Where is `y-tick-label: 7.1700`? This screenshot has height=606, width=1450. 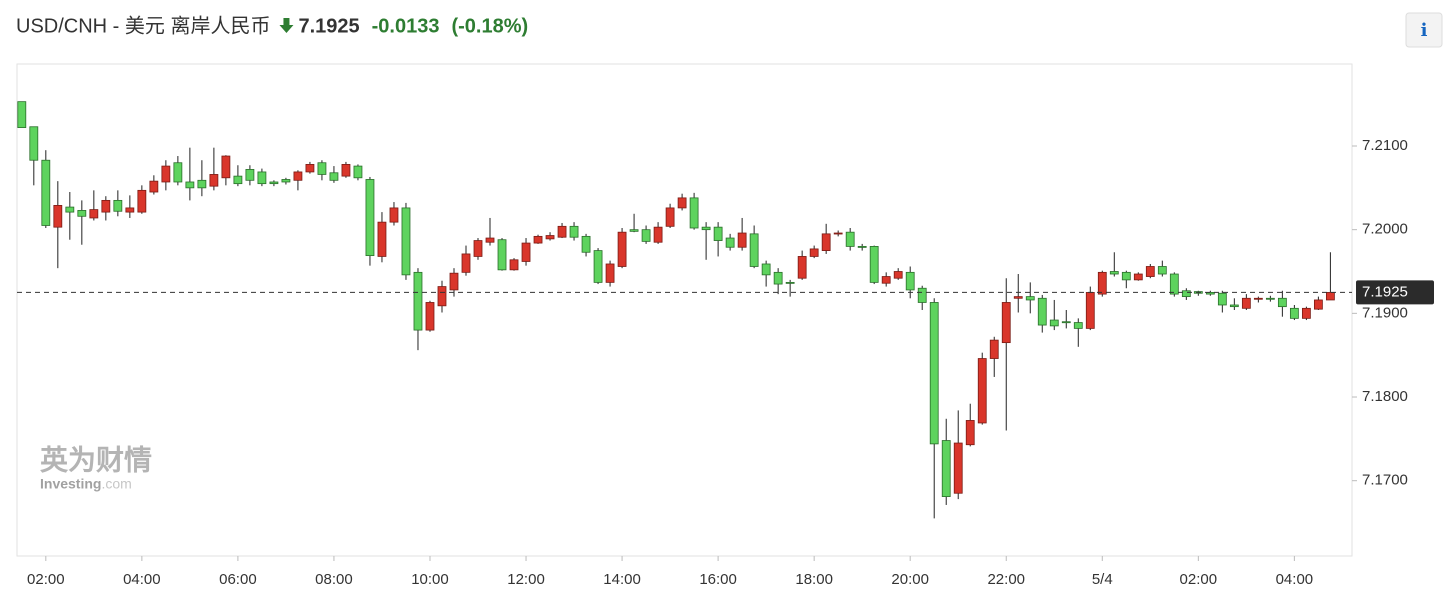
y-tick-label: 7.1700 is located at coordinates (1385, 480).